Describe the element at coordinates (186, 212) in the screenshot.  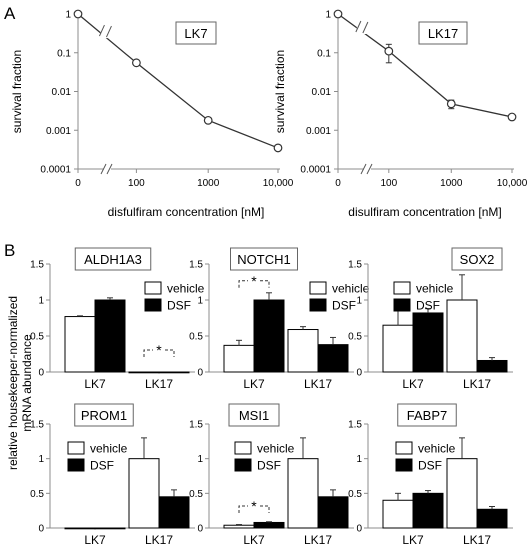
I see `x-axis-label: disfulfiram concentration [nM]` at that location.